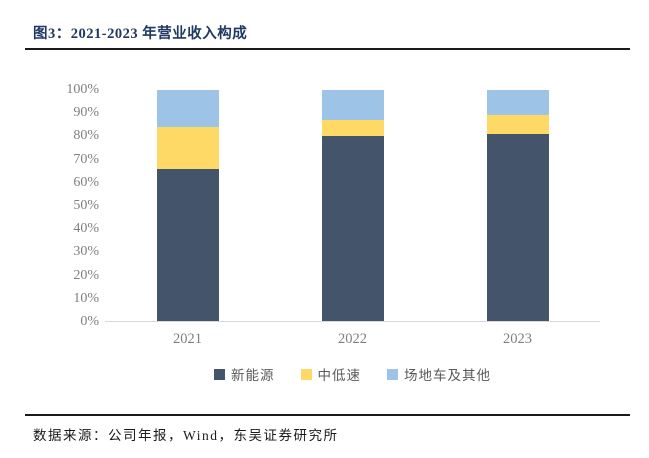 The image size is (649, 458). What do you see at coordinates (86, 136) in the screenshot?
I see `y-tick-label: 80%` at bounding box center [86, 136].